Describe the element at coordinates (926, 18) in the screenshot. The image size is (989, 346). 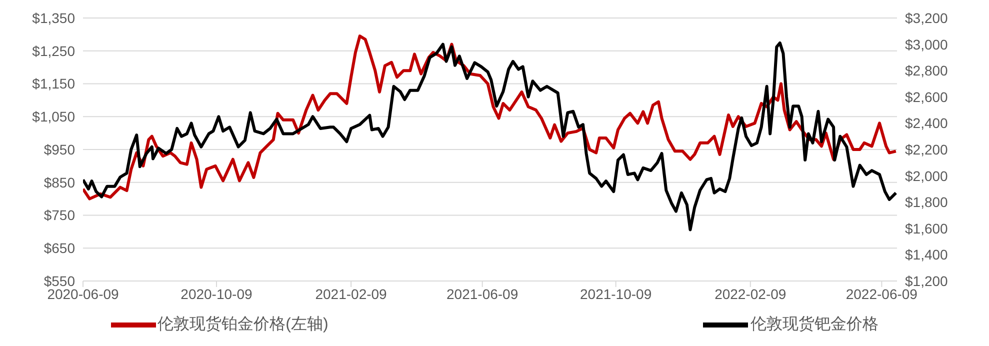
I see `y2-tick-label: $3,200` at that location.